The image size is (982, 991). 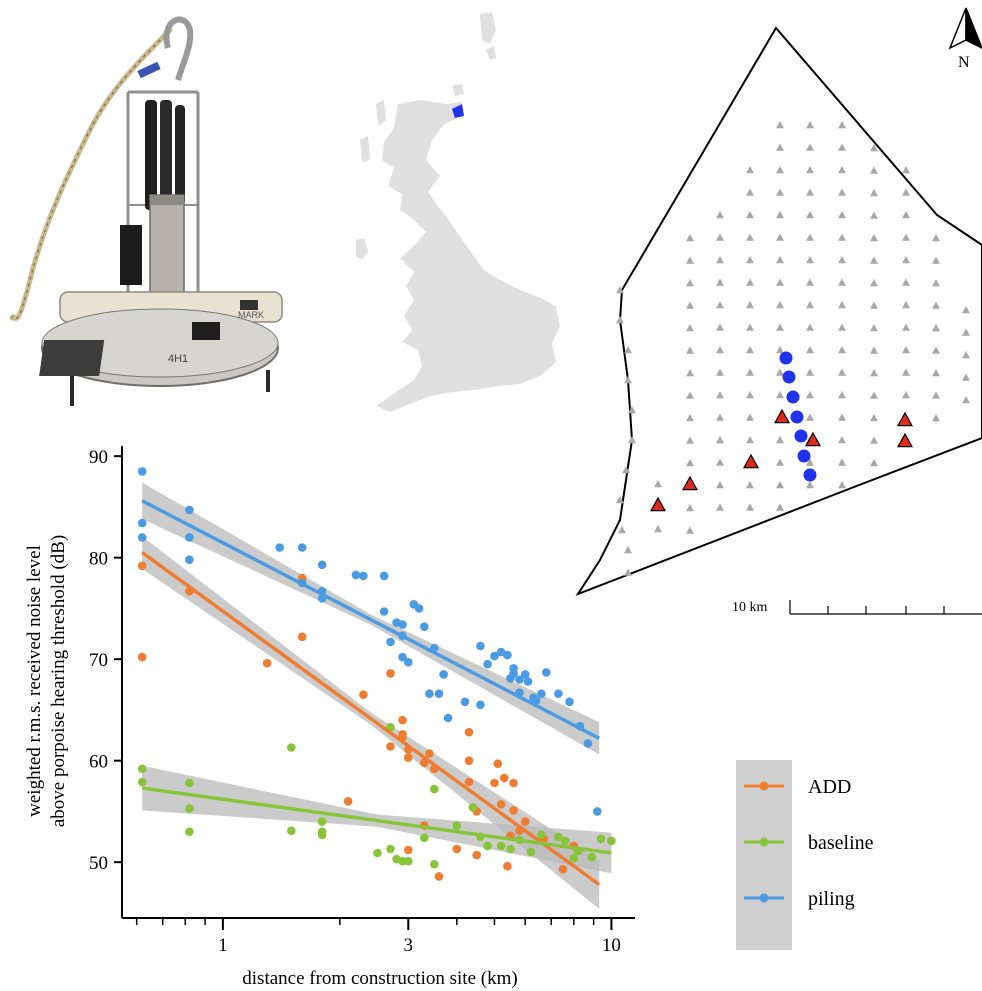 What do you see at coordinates (964, 62) in the screenshot?
I see `north-label: N` at bounding box center [964, 62].